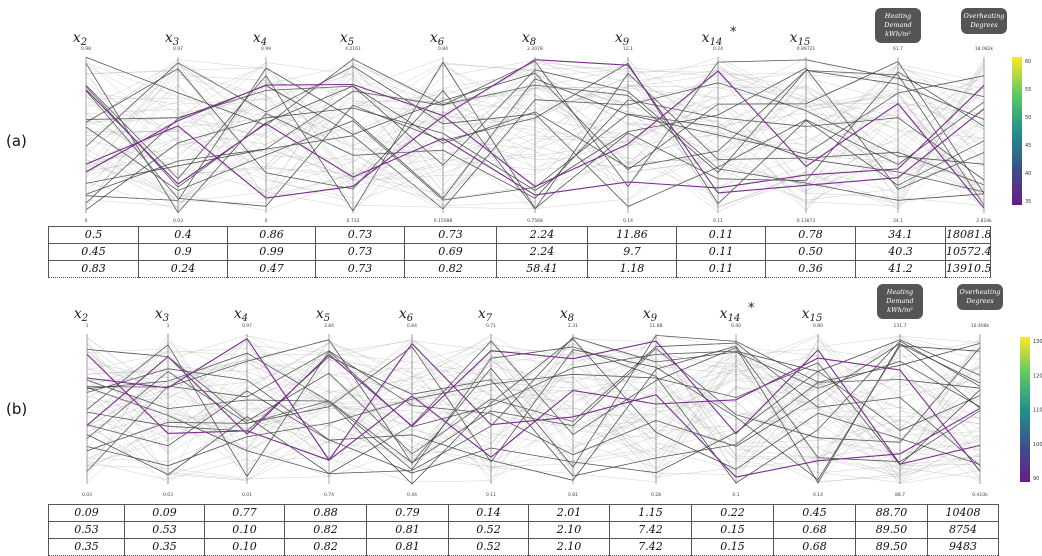  What do you see at coordinates (979, 301) in the screenshot?
I see `output-label-line: Degrees` at bounding box center [979, 301].